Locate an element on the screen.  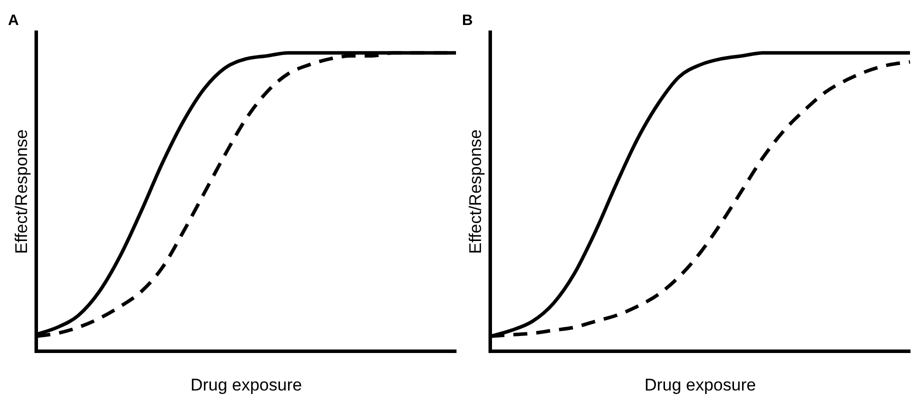
chart-title: A is located at coordinates (13, 21).